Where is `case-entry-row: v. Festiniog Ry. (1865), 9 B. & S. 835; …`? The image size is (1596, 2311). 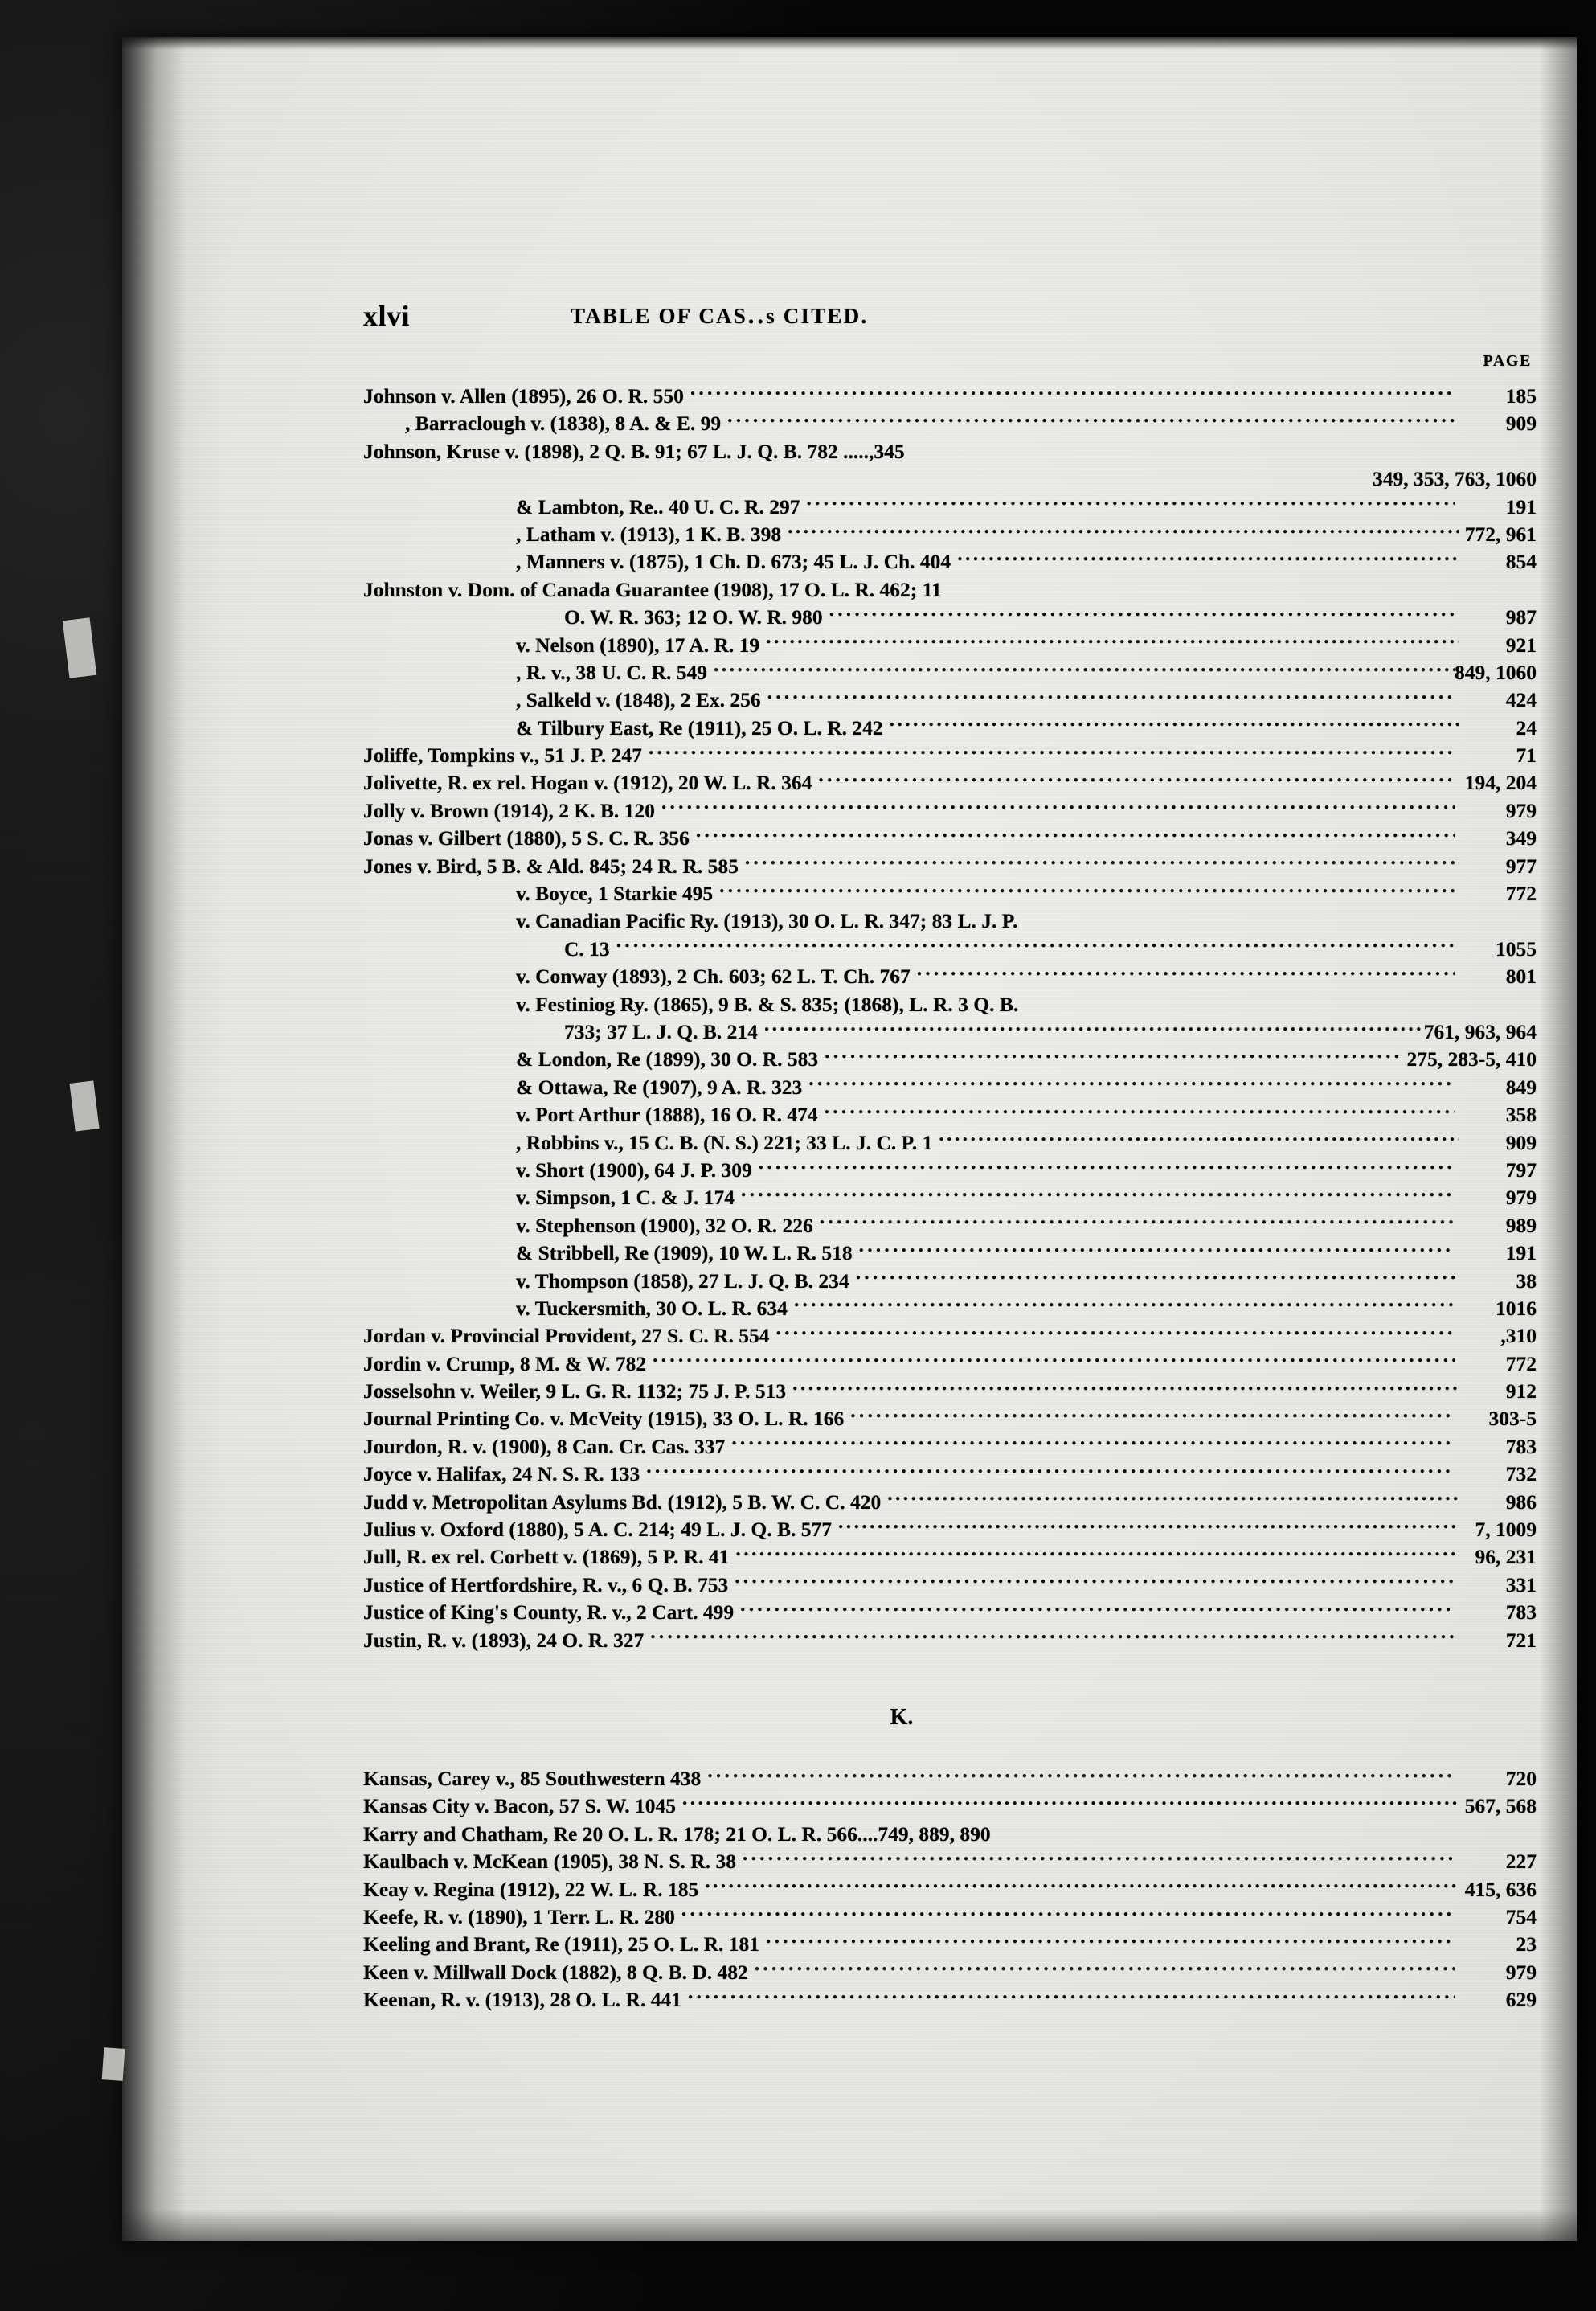
case-entry-row: v. Festiniog Ry. (1865), 9 B. & S. 835; … is located at coordinates (950, 1001).